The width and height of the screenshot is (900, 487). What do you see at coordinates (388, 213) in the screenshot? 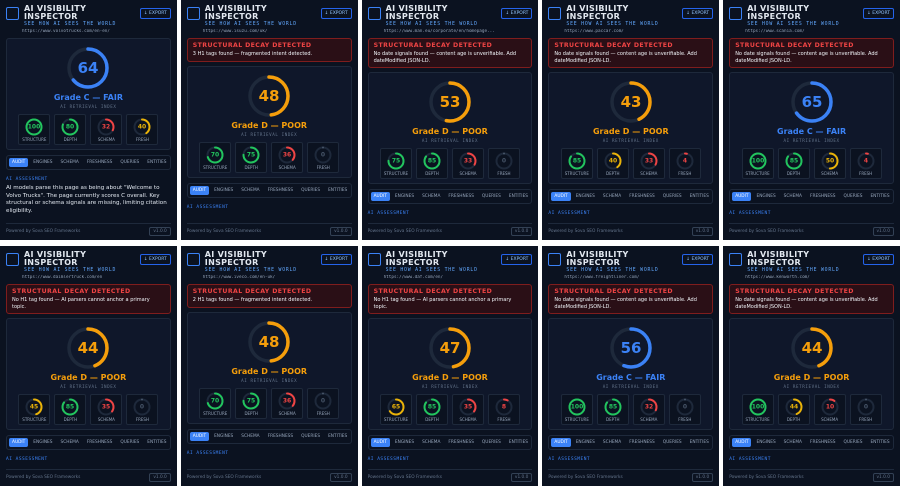
I see `assessment-label: AI ASSESSMENT` at bounding box center [388, 213].